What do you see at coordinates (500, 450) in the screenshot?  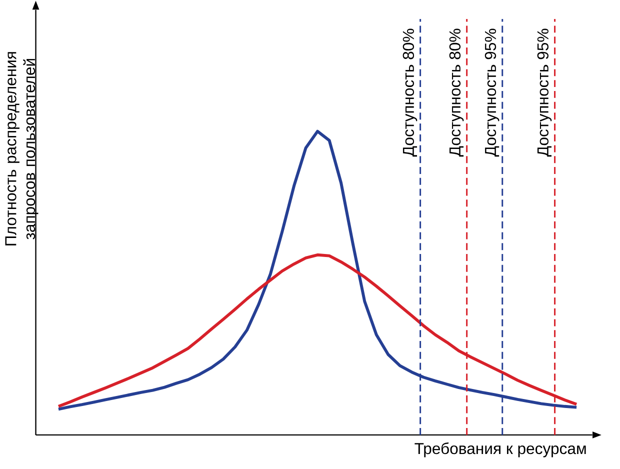 I see `x-axis-title: Требования к ресурсам` at bounding box center [500, 450].